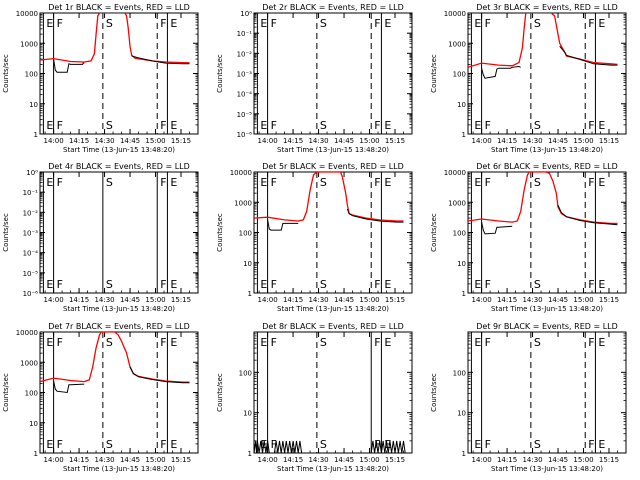 The width and height of the screenshot is (640, 480). What do you see at coordinates (69, 387) in the screenshot?
I see `panel-det7-series-events` at bounding box center [69, 387].